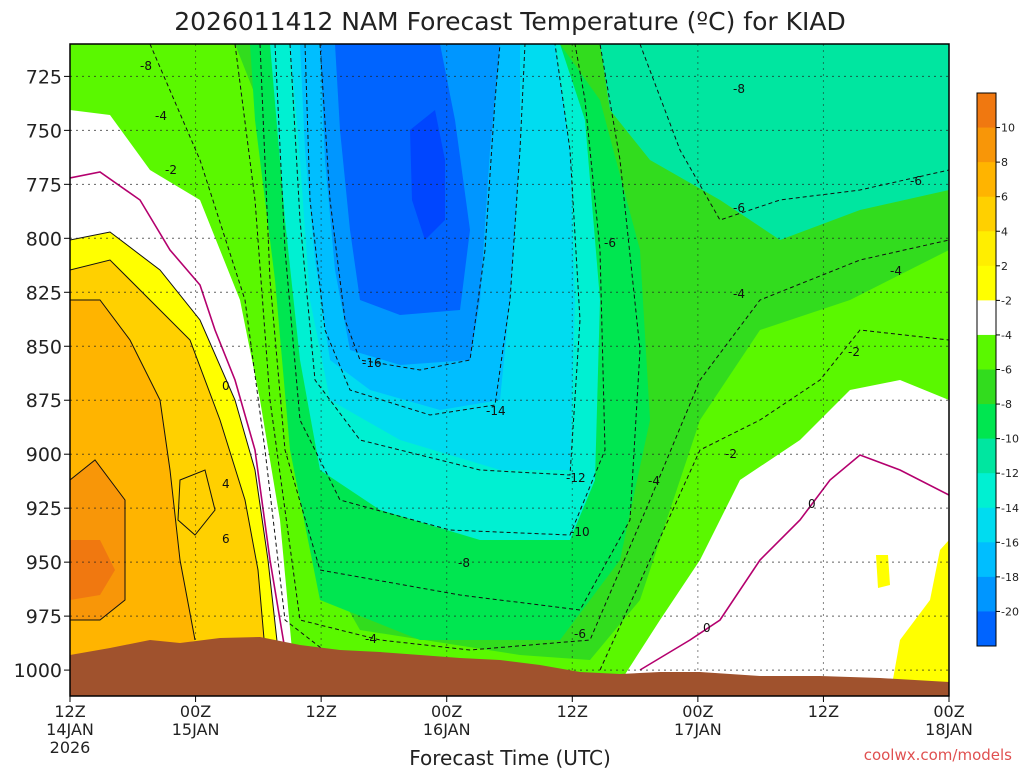  I want to click on contour-label: -16, so click(372, 363).